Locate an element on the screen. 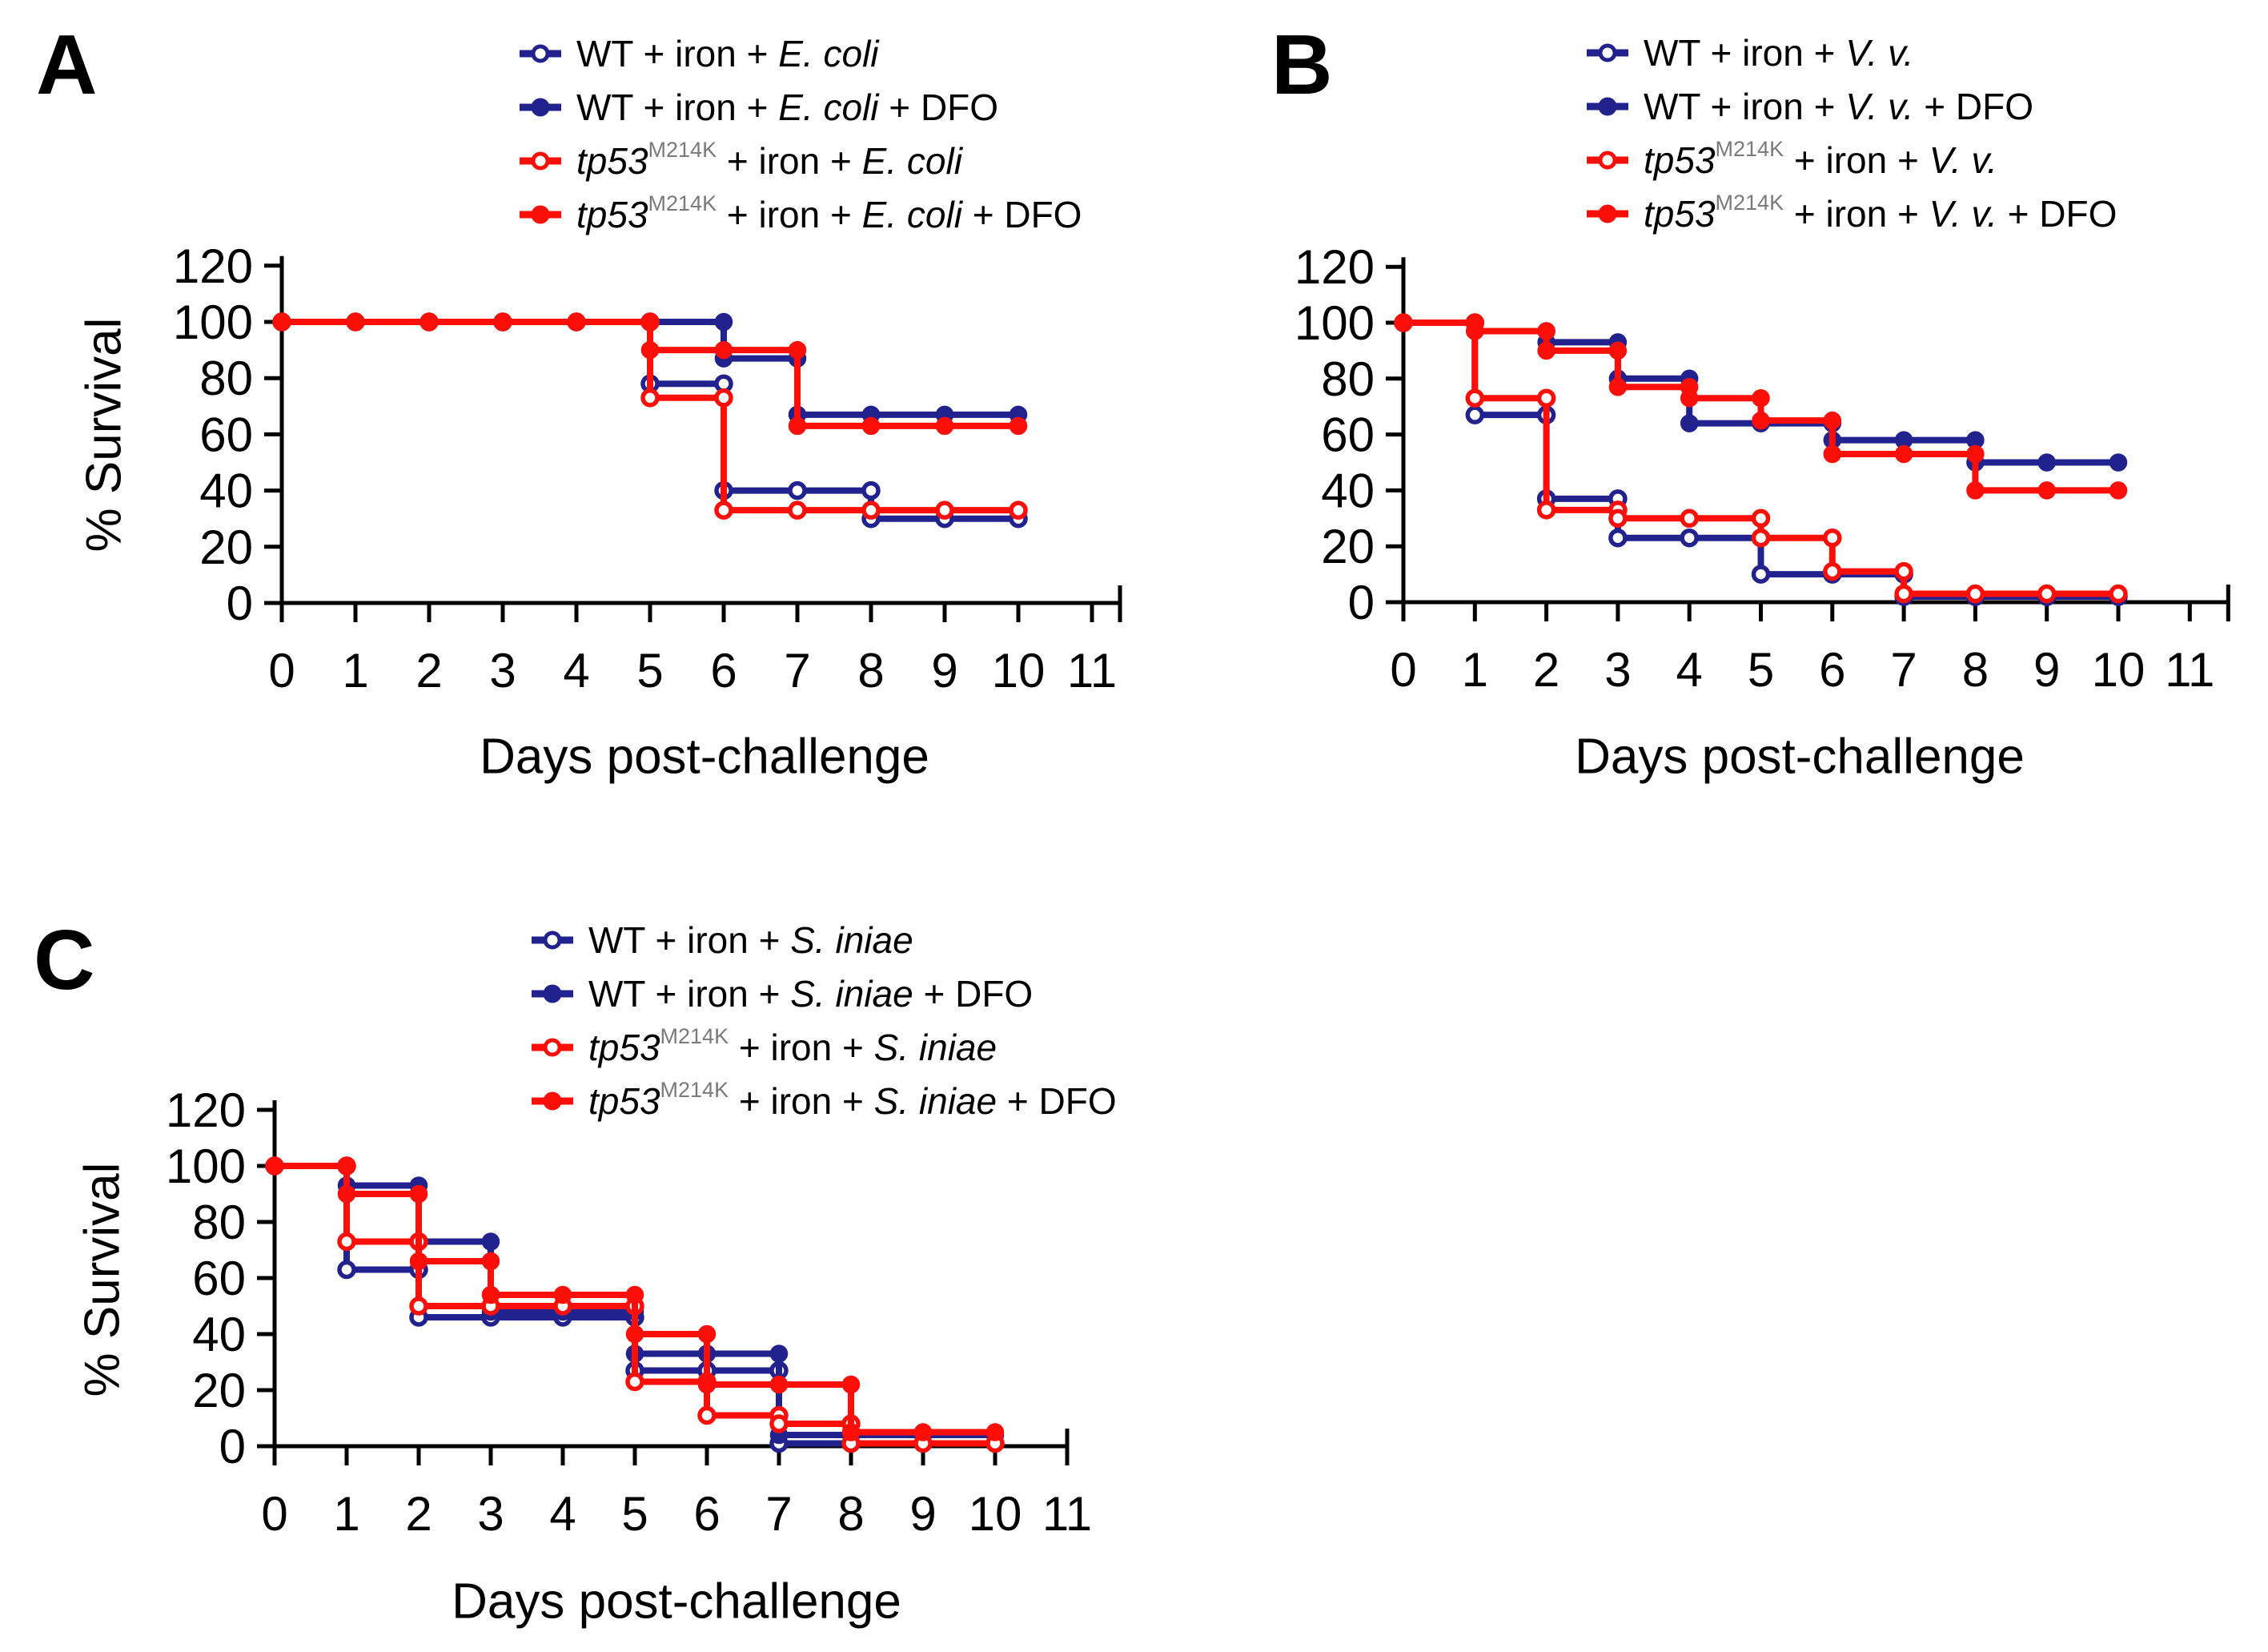  legend-item: WT + iron + V. v. is located at coordinates (1851, 52).